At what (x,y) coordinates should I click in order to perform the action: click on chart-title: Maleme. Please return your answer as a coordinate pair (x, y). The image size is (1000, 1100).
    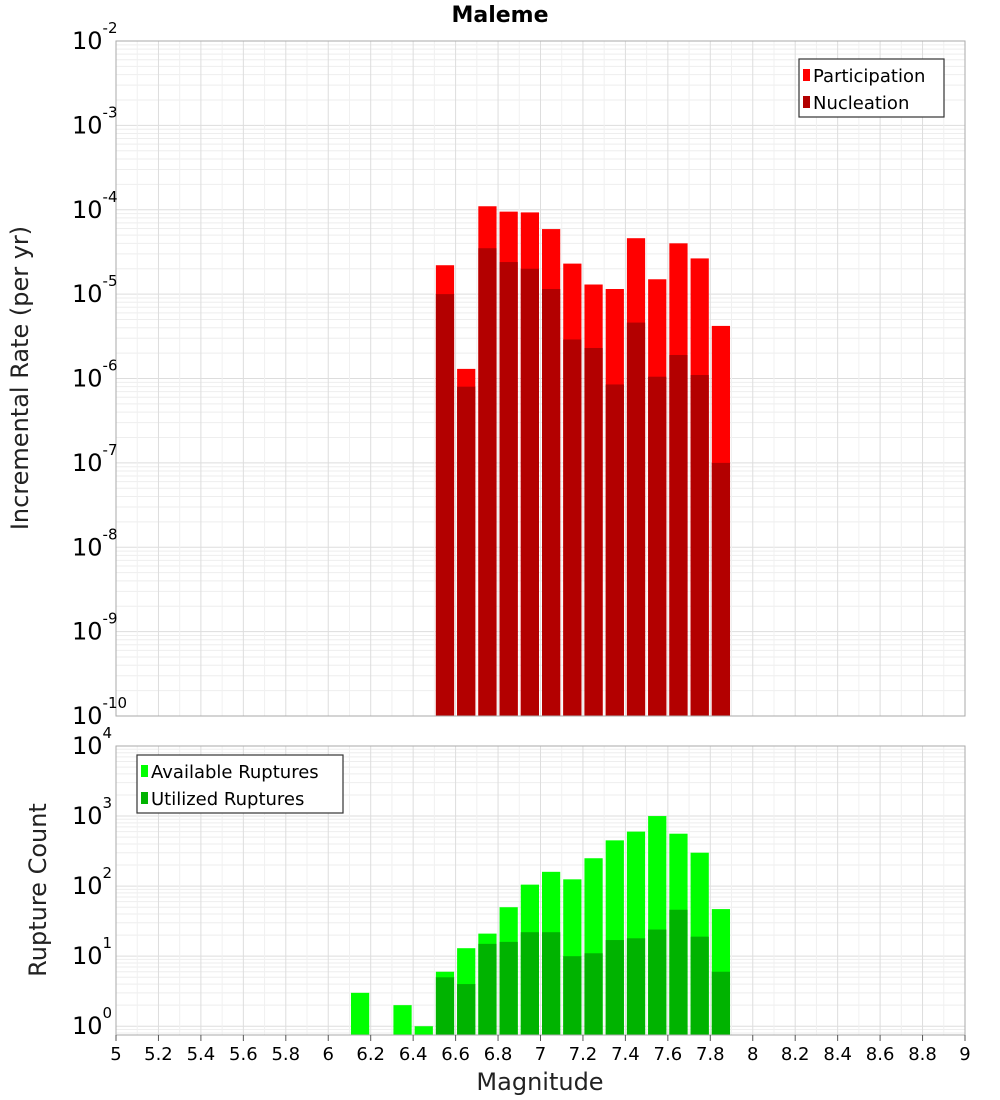
    Looking at the image, I should click on (499, 15).